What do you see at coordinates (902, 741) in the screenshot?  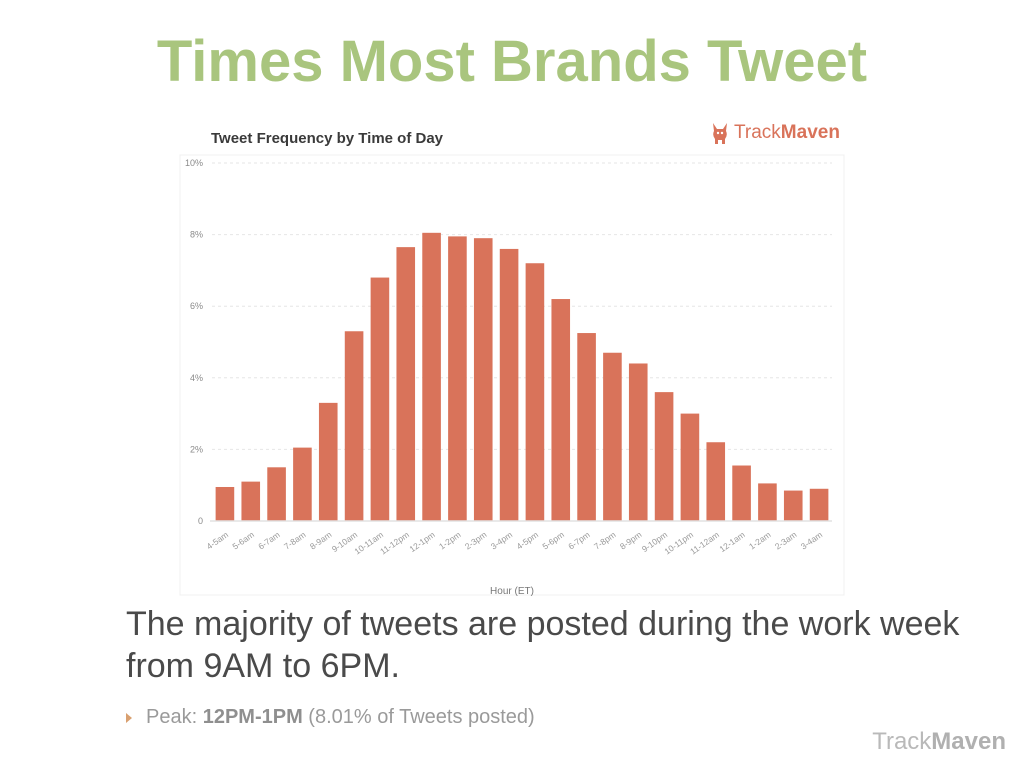 I see `footer-brand-track: Track` at bounding box center [902, 741].